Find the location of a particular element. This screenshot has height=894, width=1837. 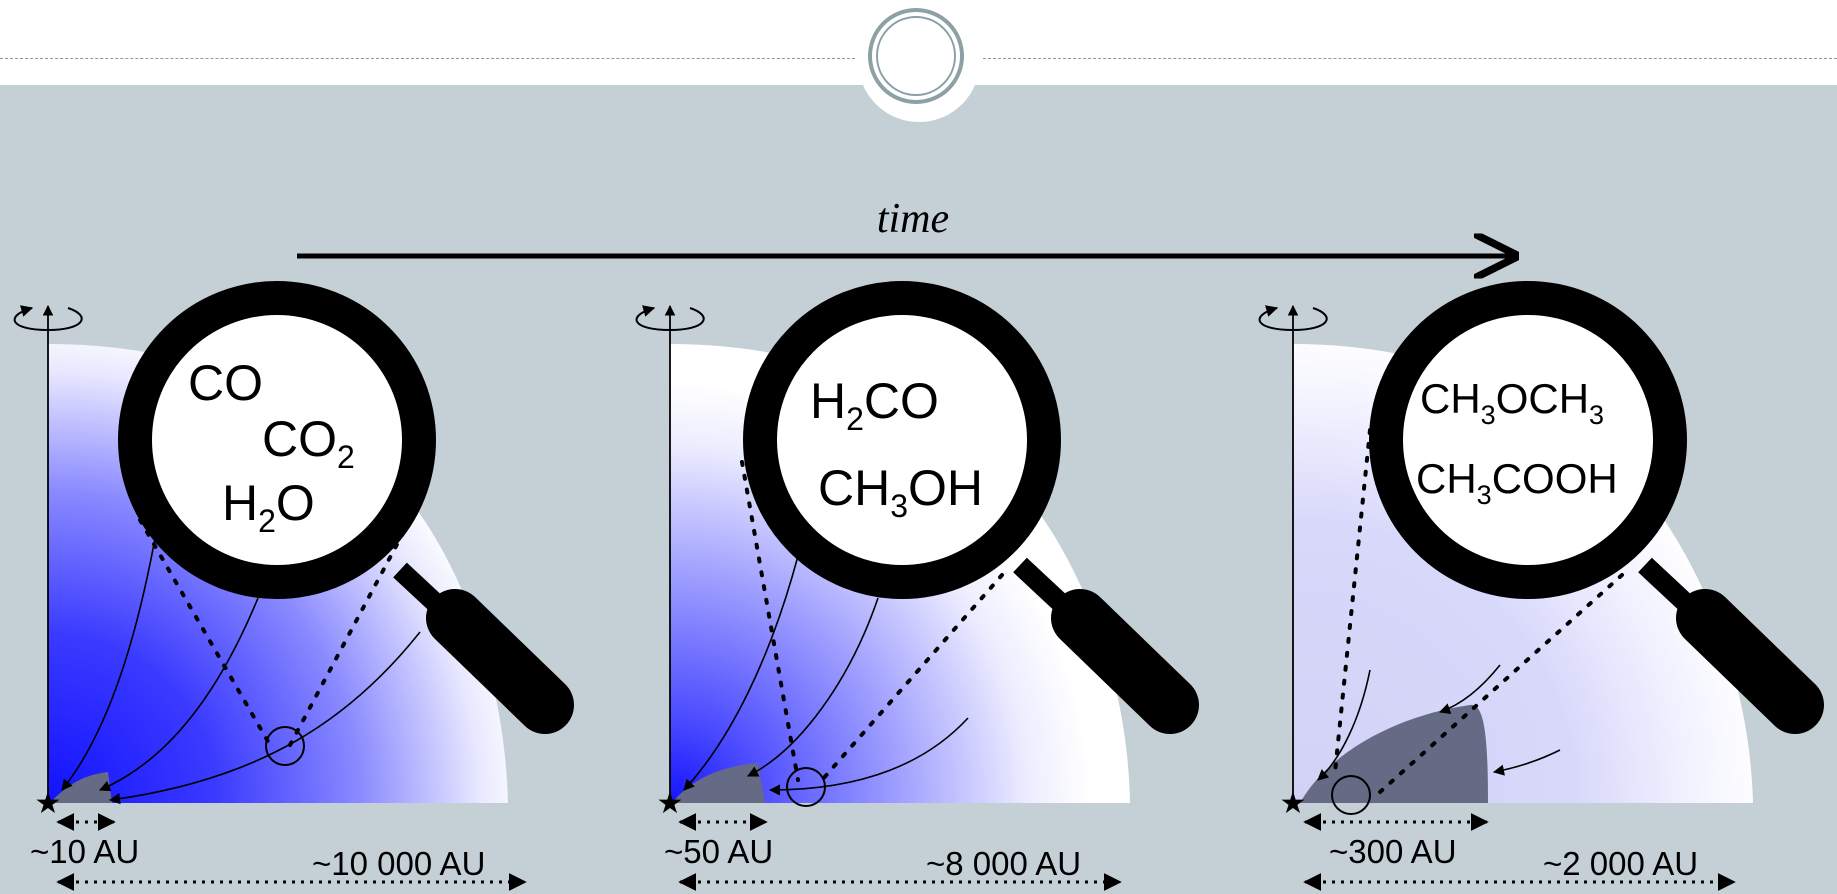

inner-scale-label: ~300 AU is located at coordinates (1393, 851).